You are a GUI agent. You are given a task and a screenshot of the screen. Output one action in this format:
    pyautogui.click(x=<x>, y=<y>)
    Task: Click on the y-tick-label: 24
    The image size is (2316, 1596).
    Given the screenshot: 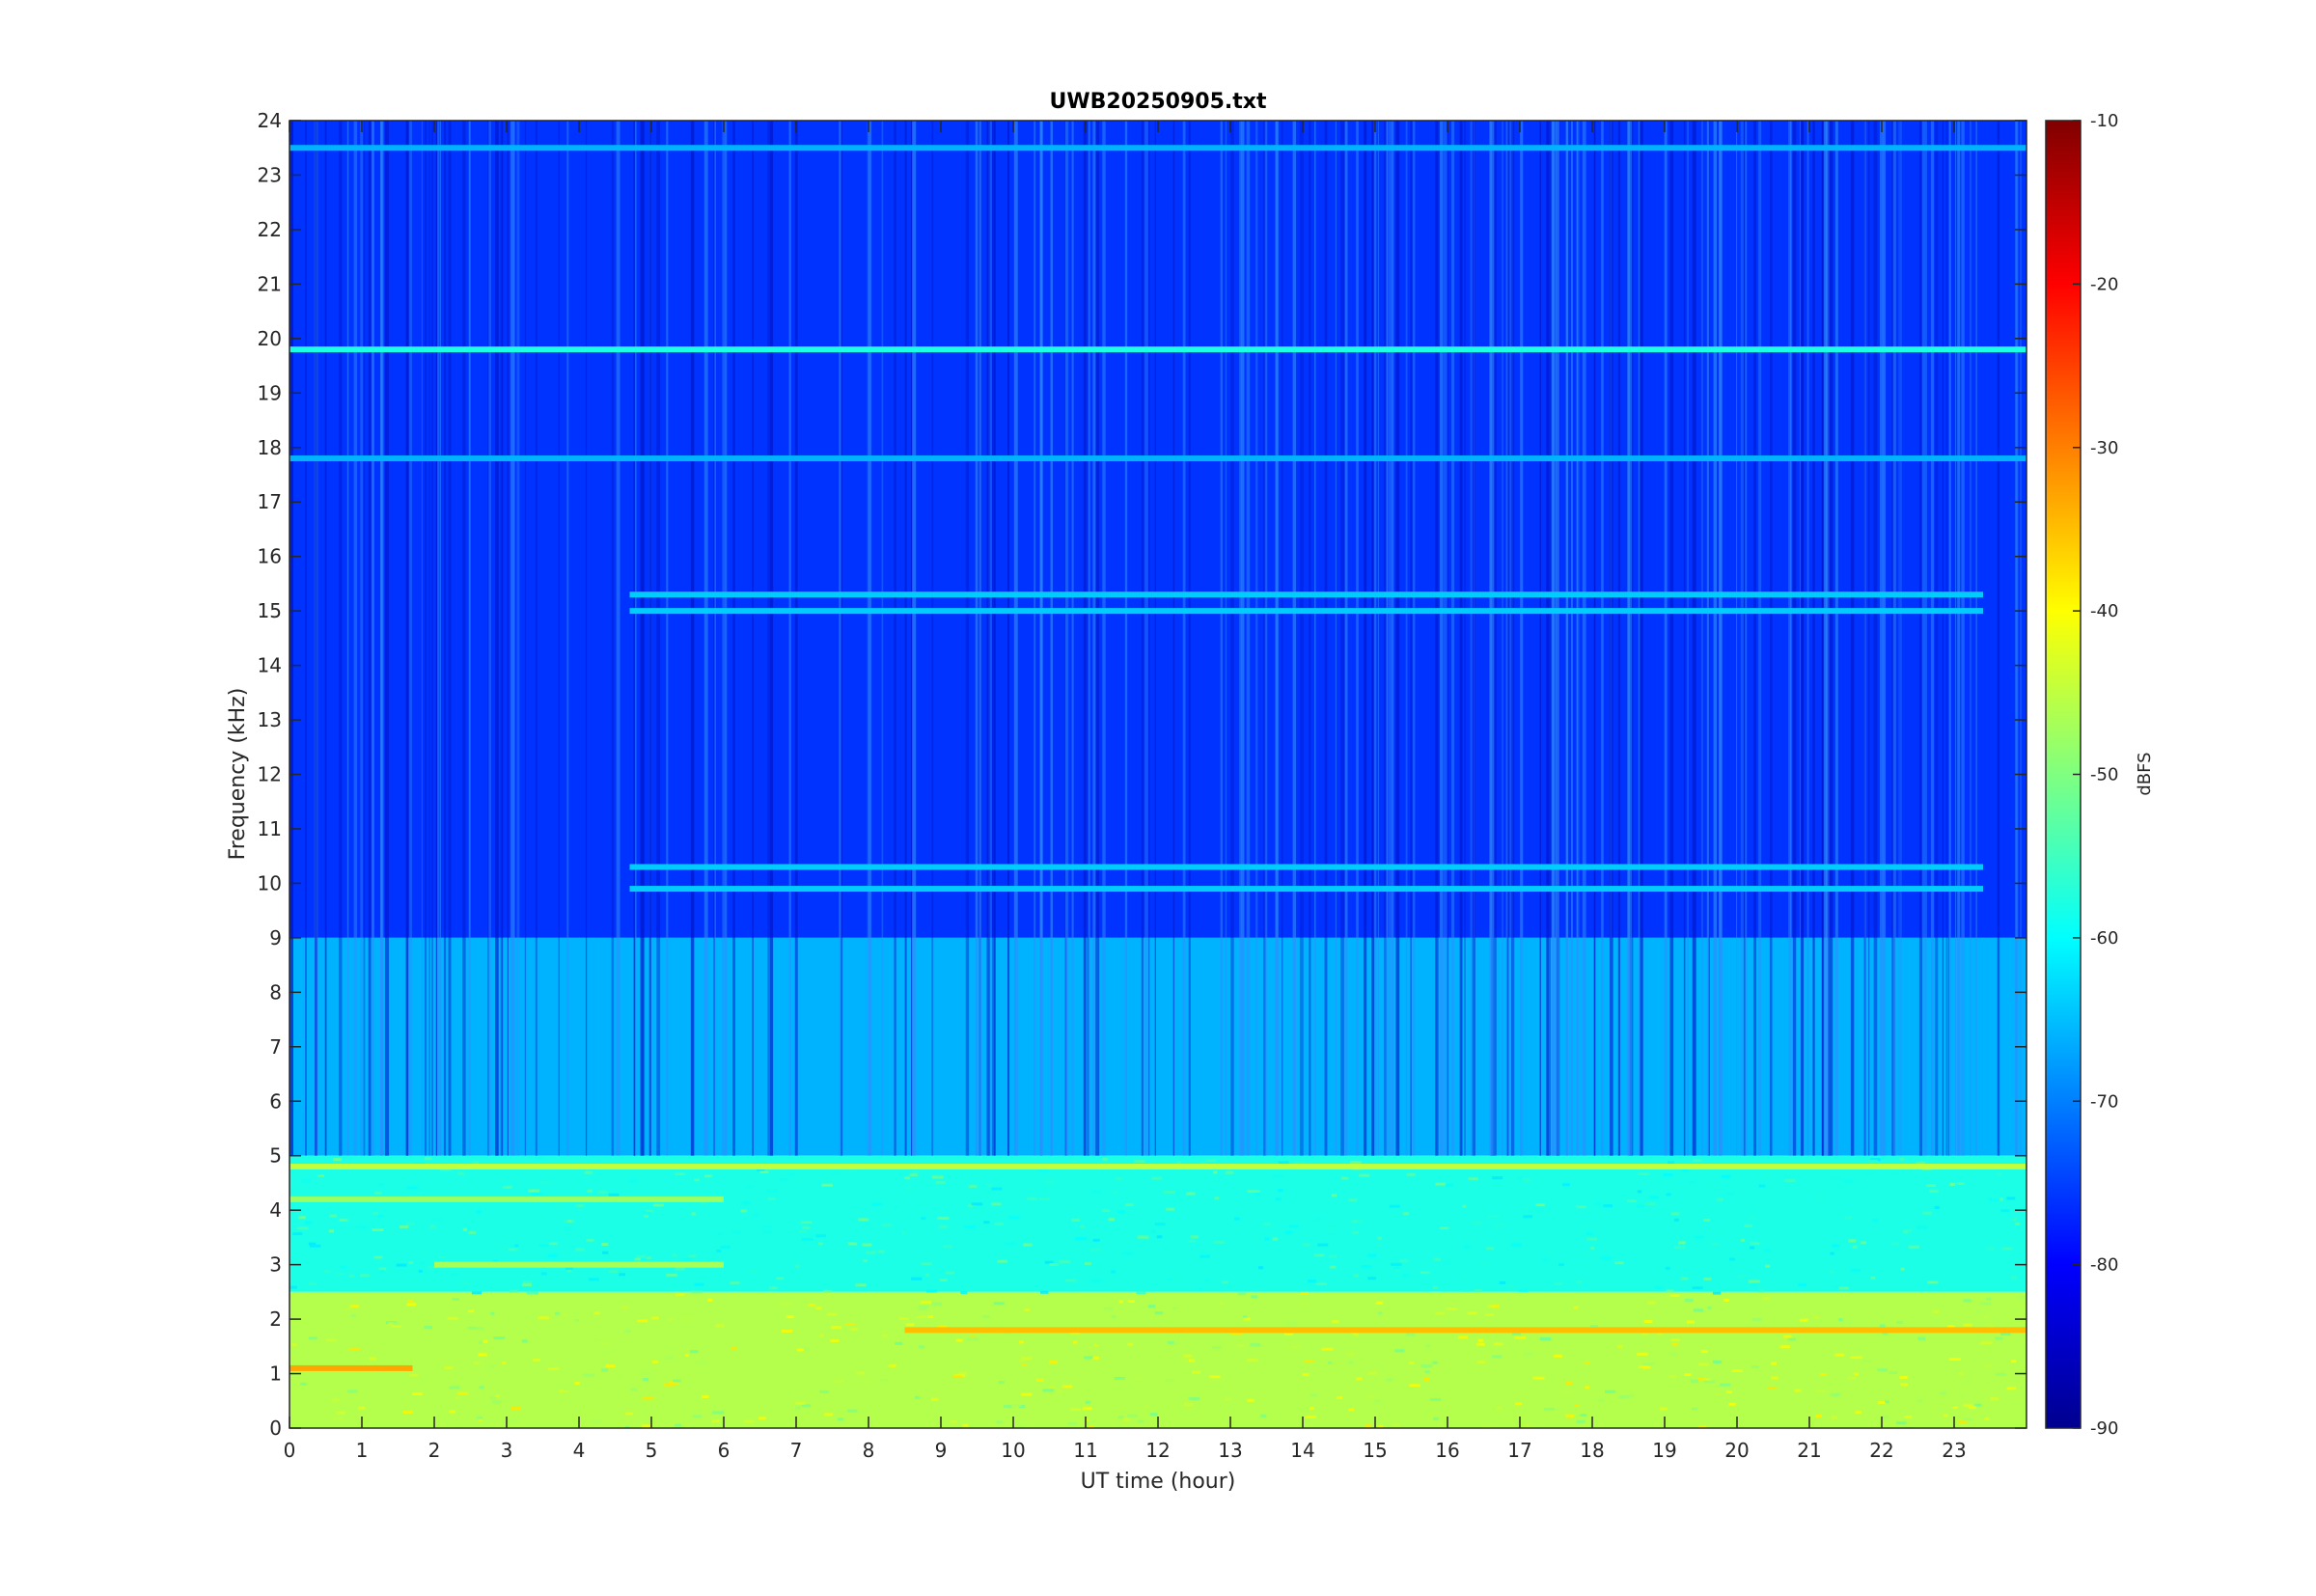 What is the action you would take?
    pyautogui.click(x=270, y=121)
    